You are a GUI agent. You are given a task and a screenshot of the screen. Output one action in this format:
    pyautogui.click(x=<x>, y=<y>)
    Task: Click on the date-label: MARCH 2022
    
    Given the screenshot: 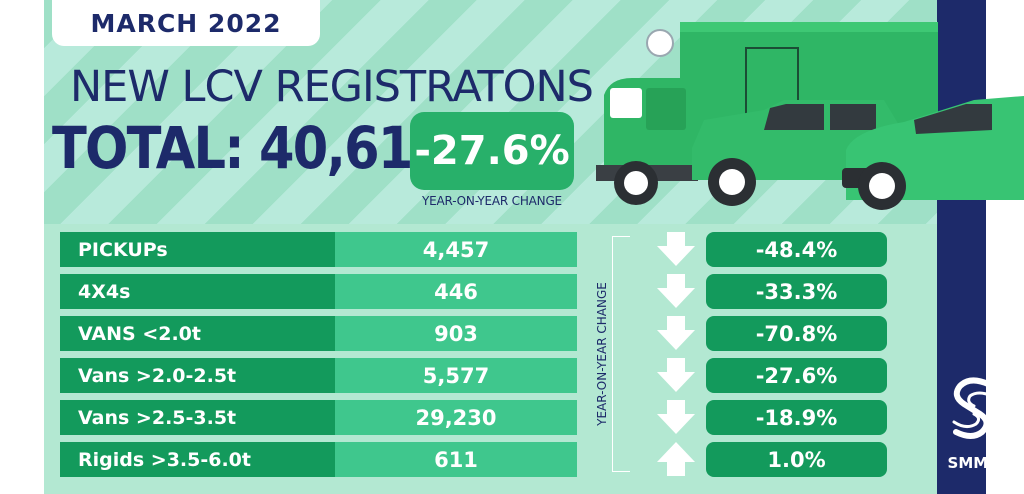 What is the action you would take?
    pyautogui.click(x=186, y=23)
    